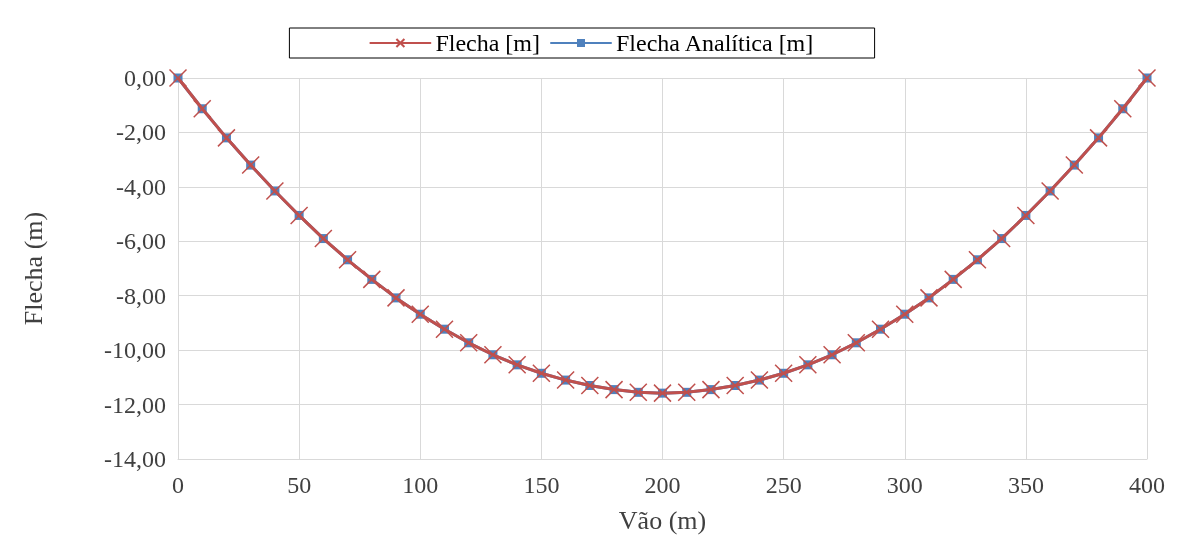 The width and height of the screenshot is (1184, 558). What do you see at coordinates (33, 268) in the screenshot?
I see `y-axis-title: Flecha (m)` at bounding box center [33, 268].